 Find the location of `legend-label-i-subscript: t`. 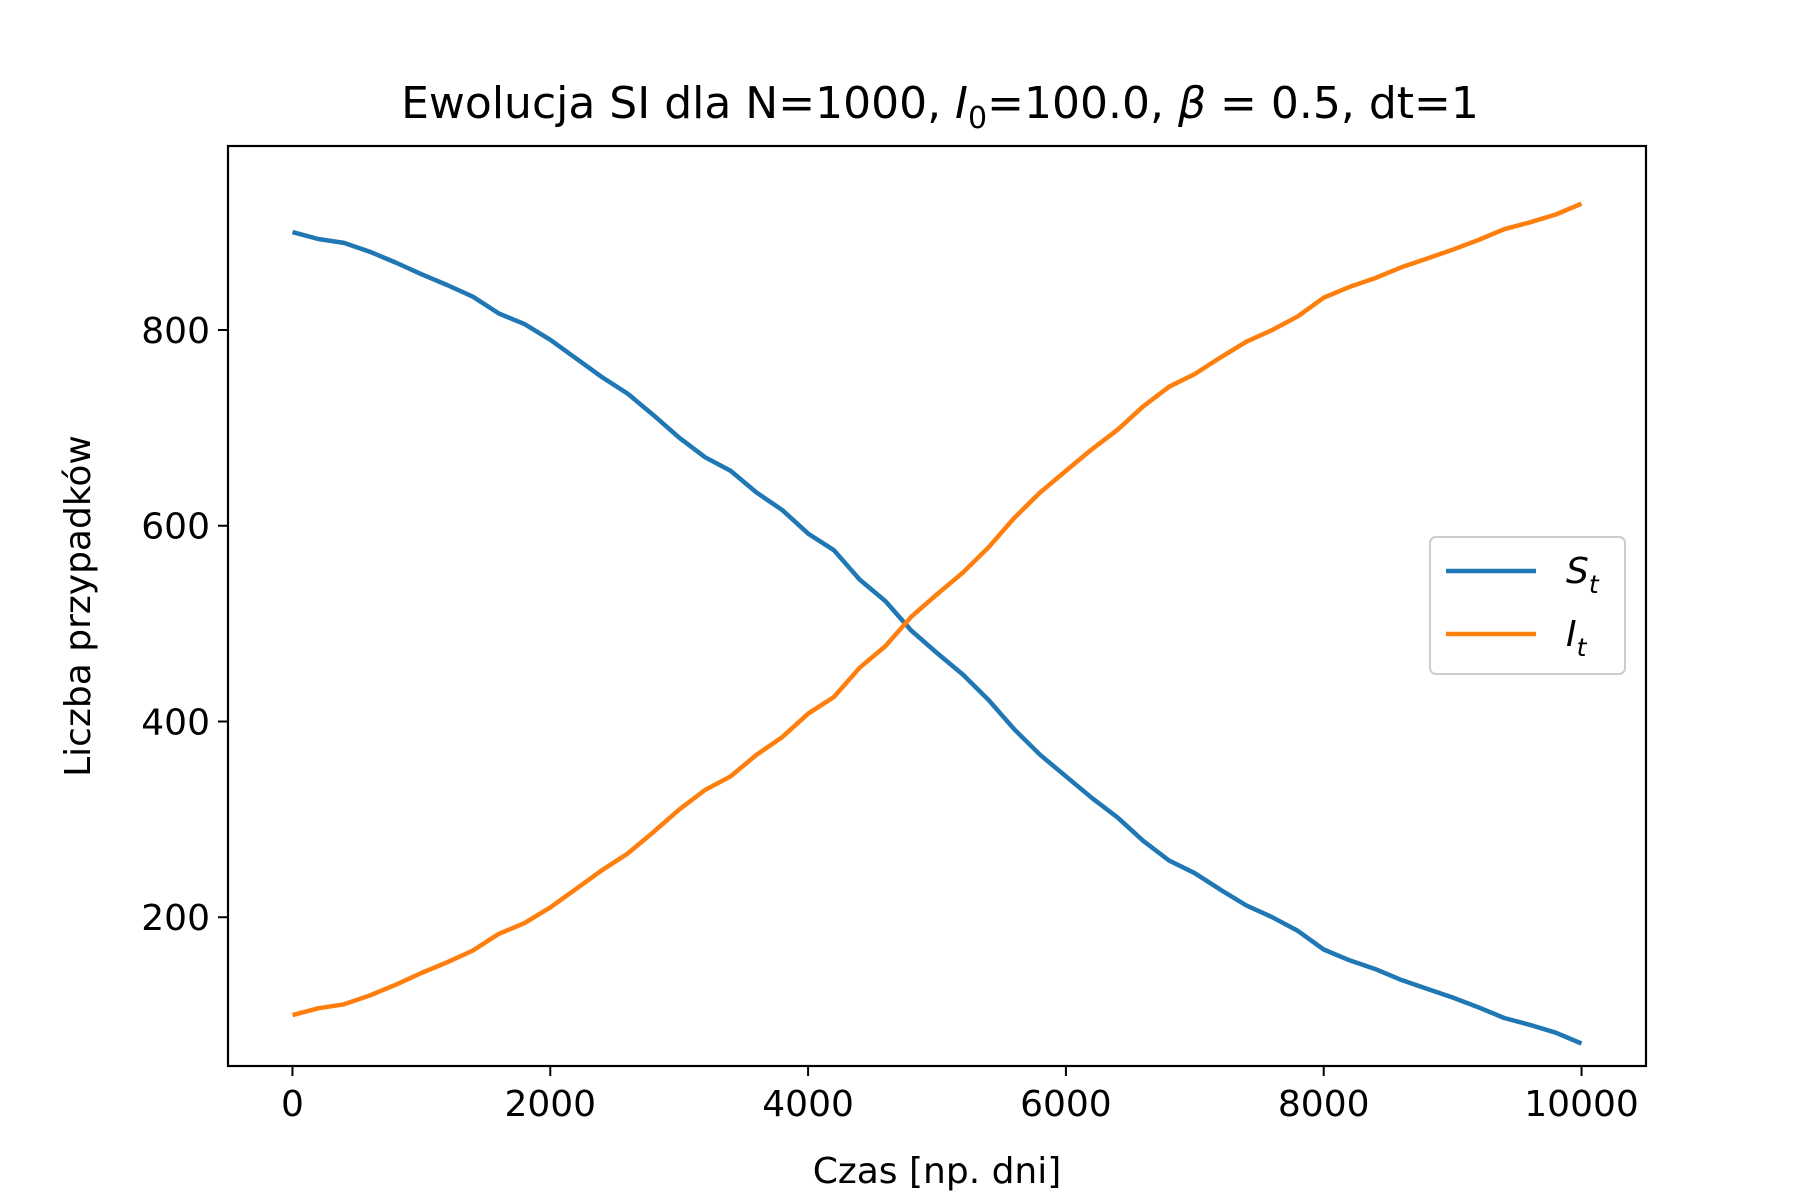

legend-label-i-subscript: t is located at coordinates (1582, 647).